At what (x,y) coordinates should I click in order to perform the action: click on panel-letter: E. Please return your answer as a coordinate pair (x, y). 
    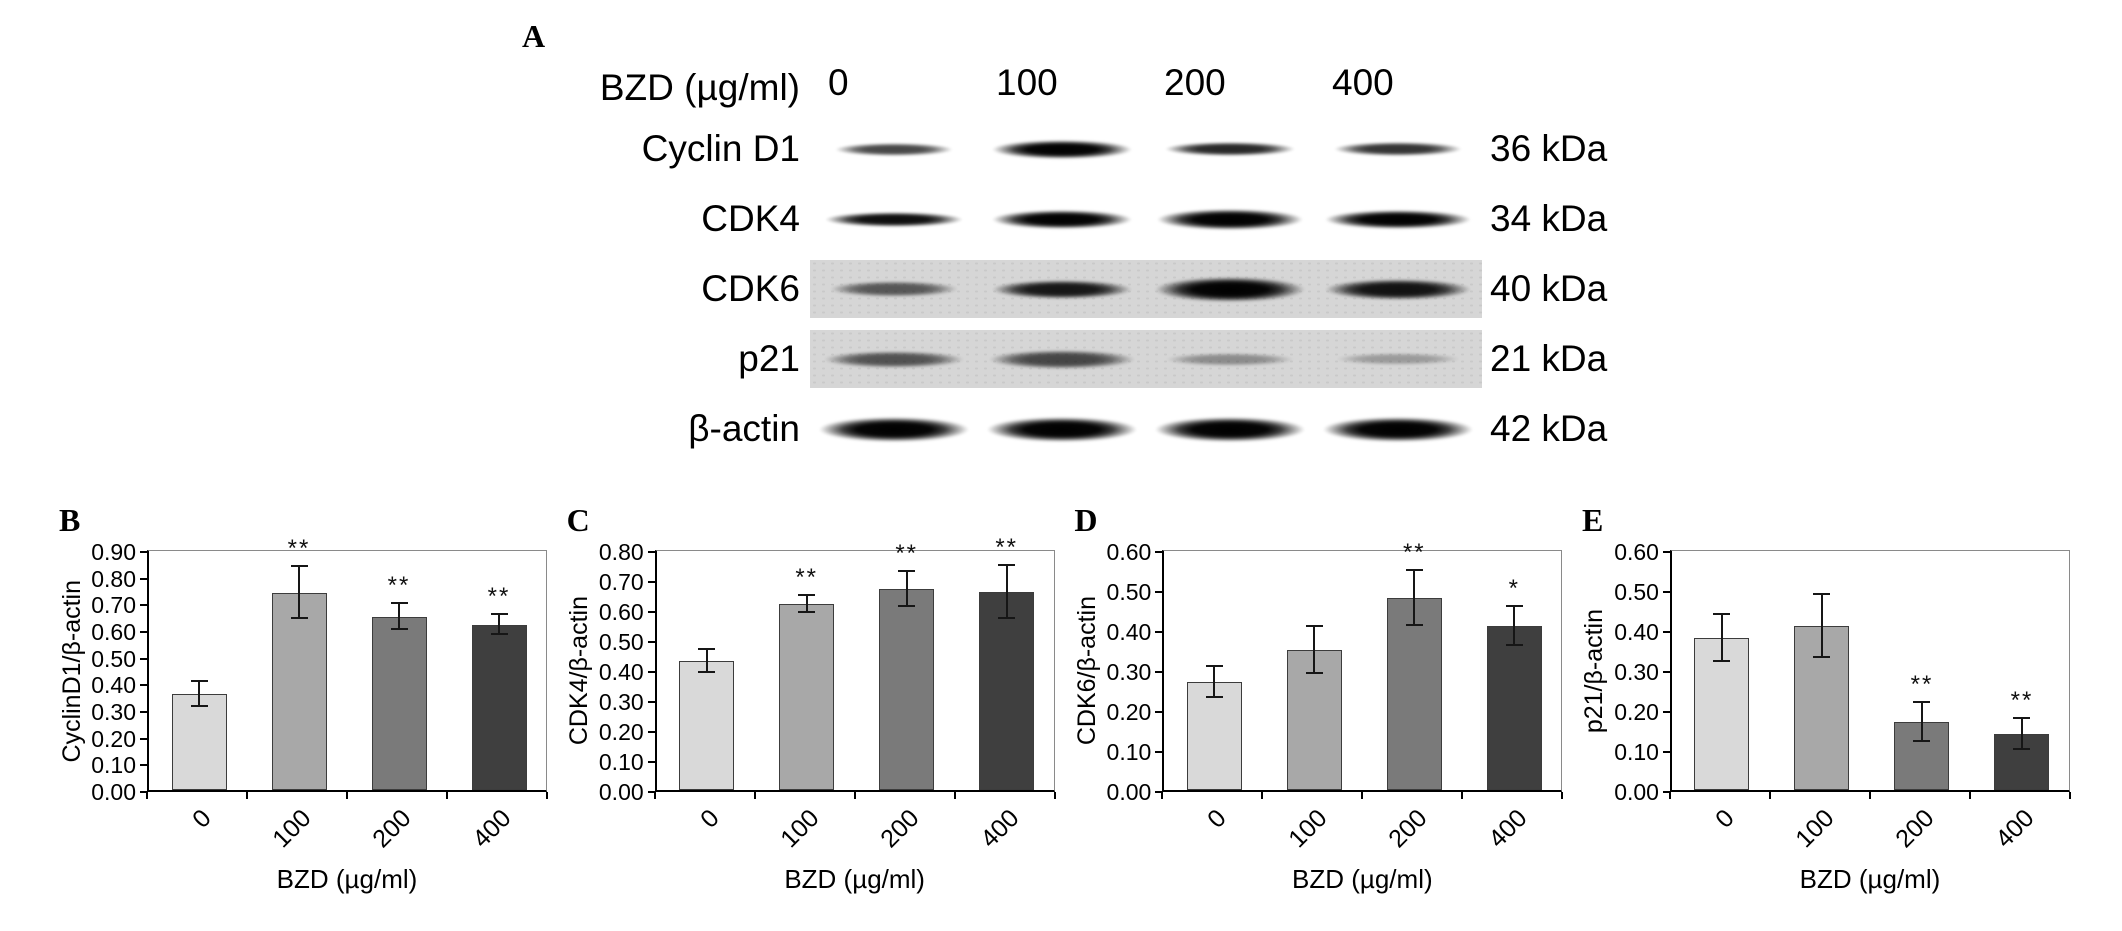
    Looking at the image, I should click on (1592, 520).